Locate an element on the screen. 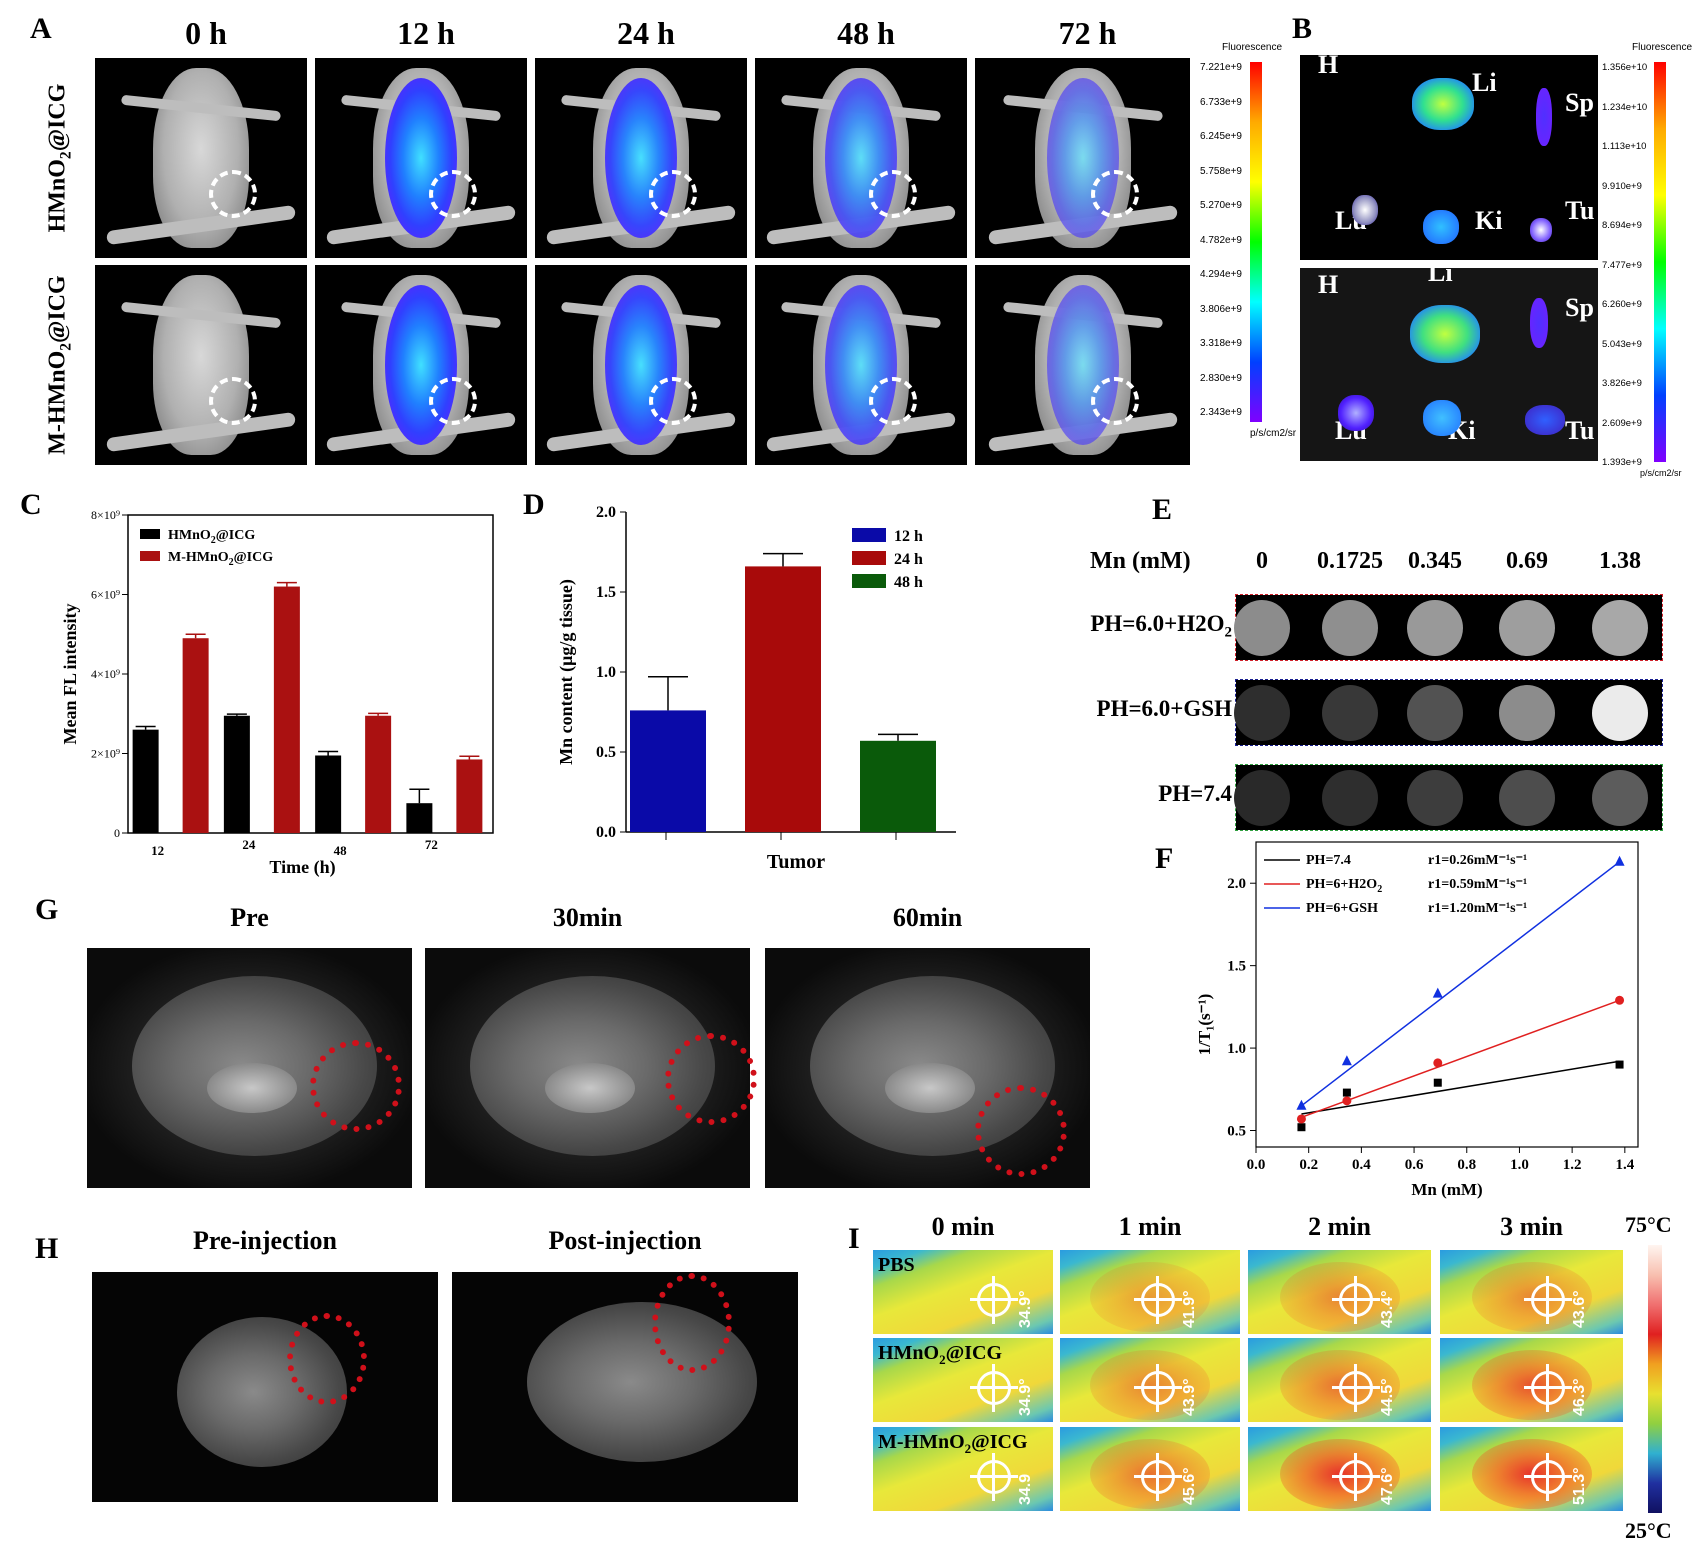  legend-label: 24 h is located at coordinates (908, 559).